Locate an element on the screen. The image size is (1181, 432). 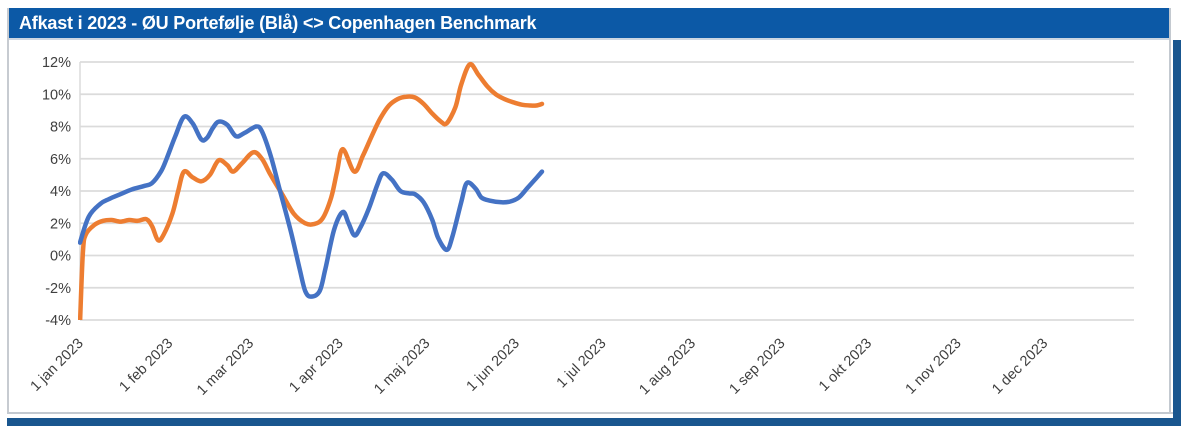
x-tick-label: 1 sep 2023 is located at coordinates (757, 367).